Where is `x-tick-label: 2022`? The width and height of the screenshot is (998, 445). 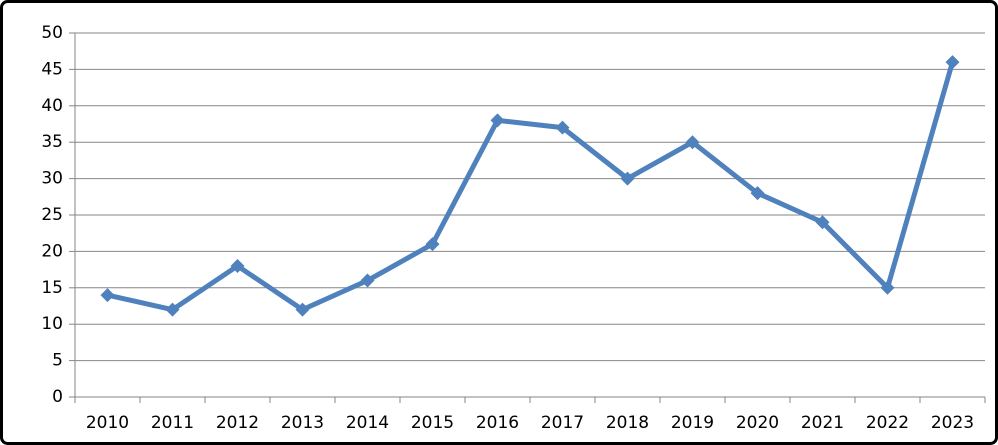
x-tick-label: 2022 is located at coordinates (887, 423).